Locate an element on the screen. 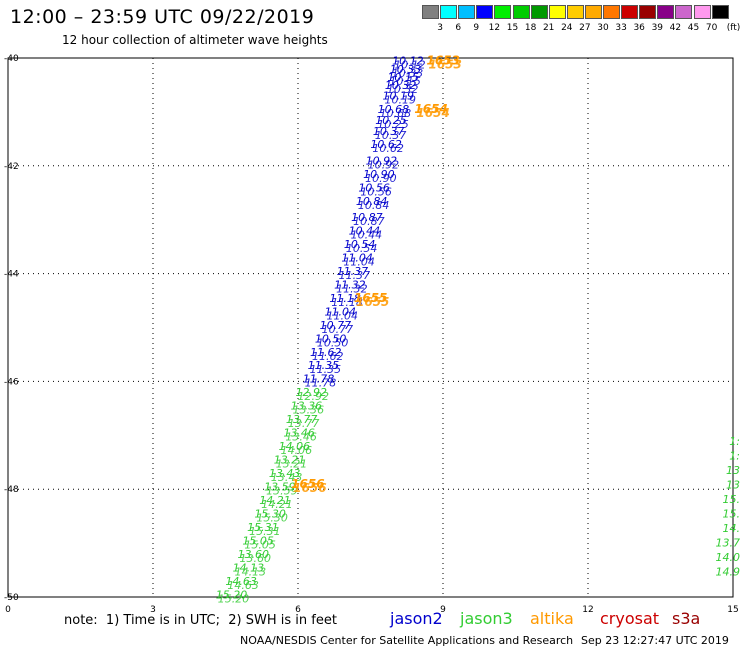 The image size is (740, 650). colorbar-tick-label: 18 is located at coordinates (530, 28).